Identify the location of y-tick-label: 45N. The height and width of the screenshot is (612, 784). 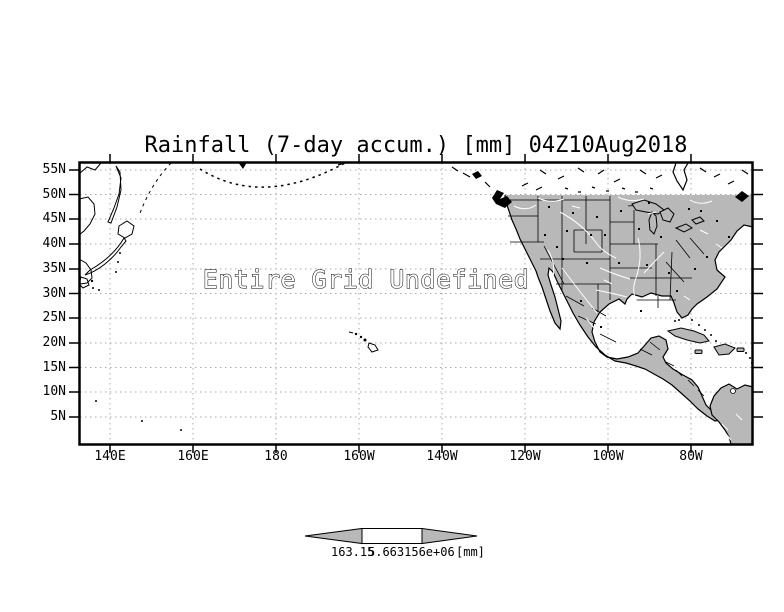
(54, 218).